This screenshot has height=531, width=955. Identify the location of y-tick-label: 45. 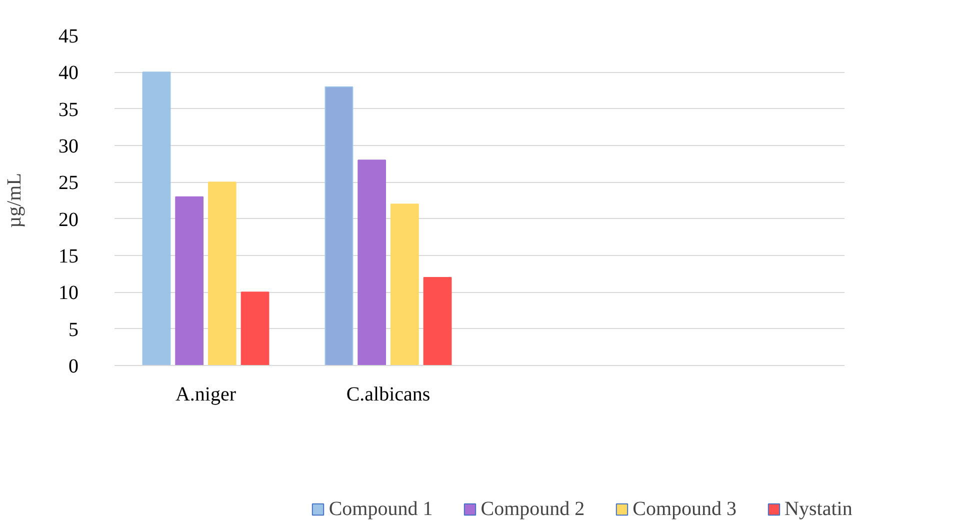
(68, 37).